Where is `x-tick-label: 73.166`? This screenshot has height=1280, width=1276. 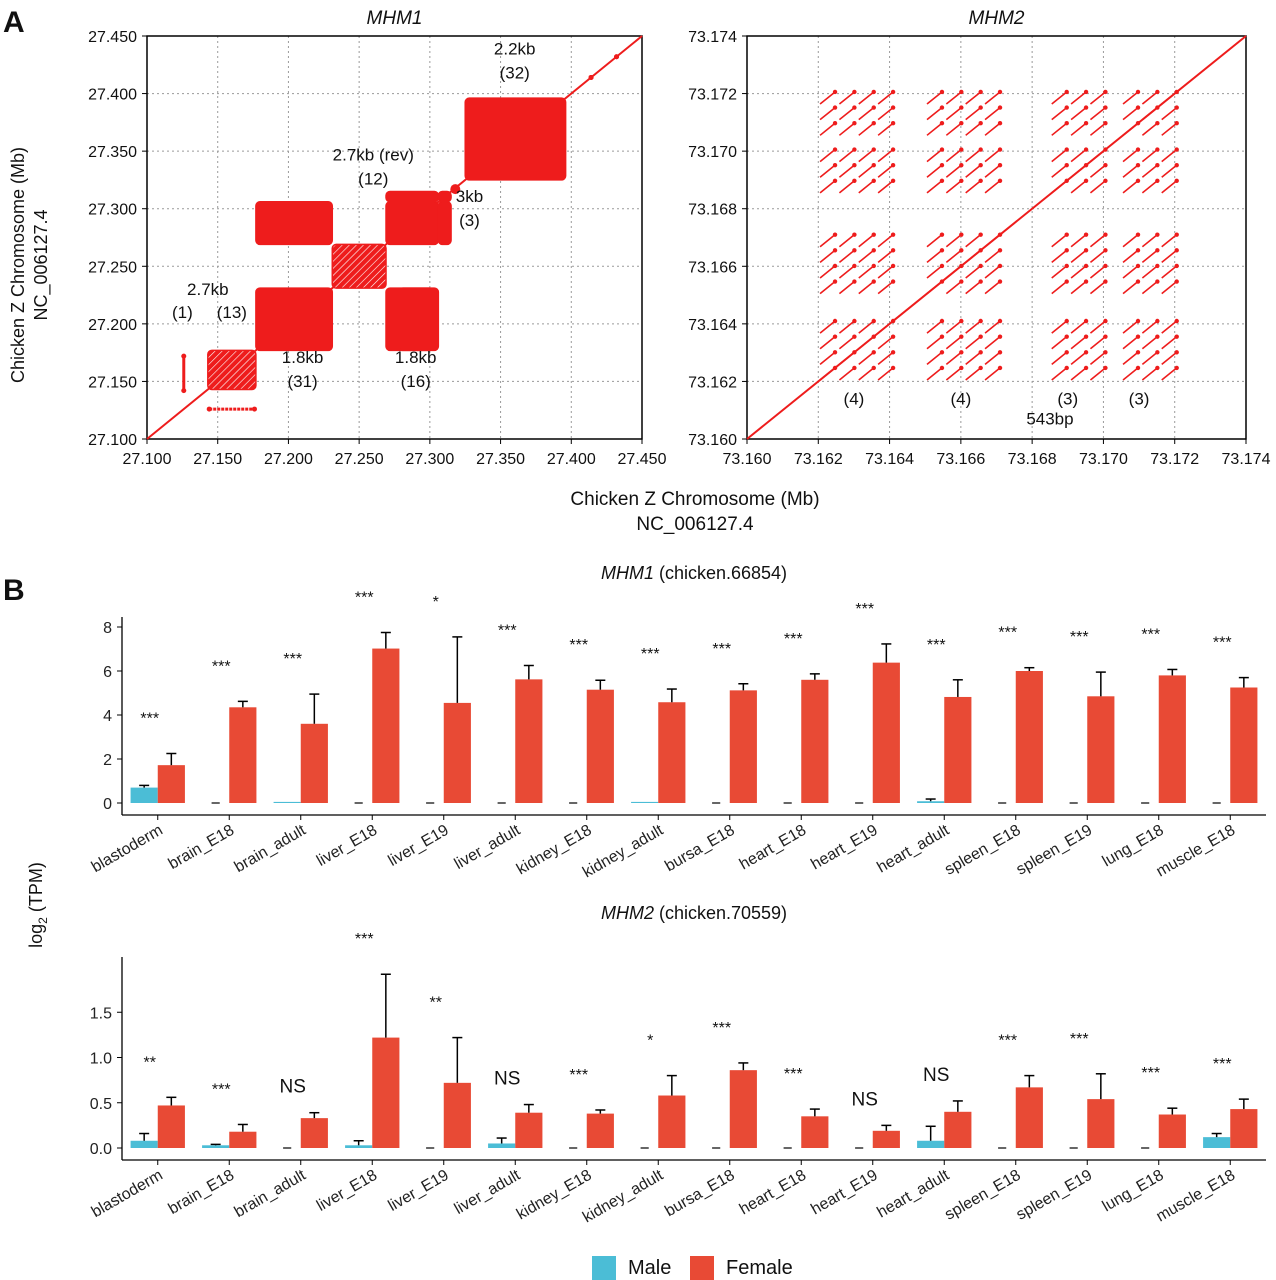
x-tick-label: 73.166 is located at coordinates (960, 459).